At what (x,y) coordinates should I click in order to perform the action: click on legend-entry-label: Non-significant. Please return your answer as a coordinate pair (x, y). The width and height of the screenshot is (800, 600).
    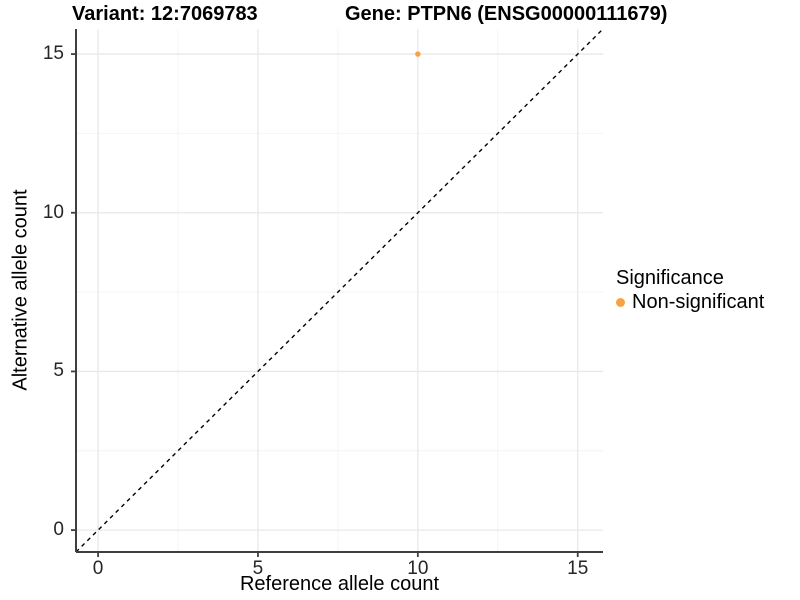
    Looking at the image, I should click on (698, 302).